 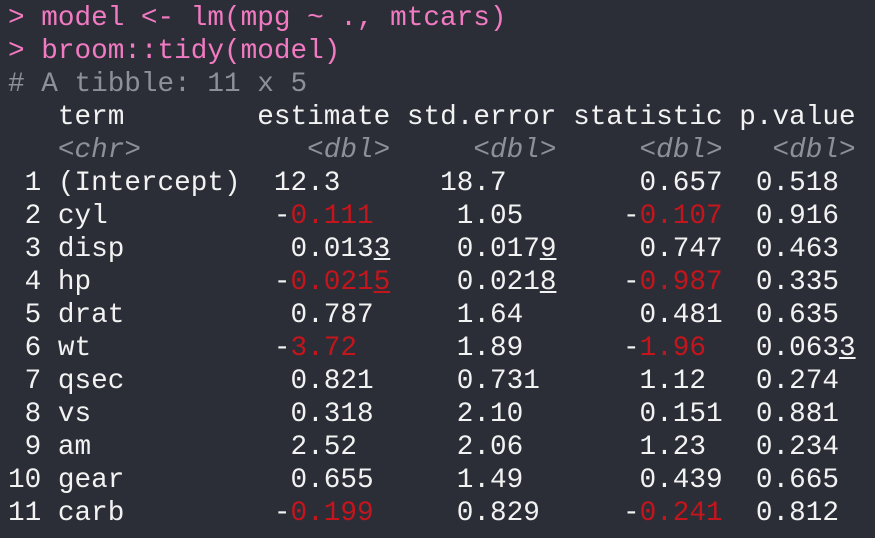 What do you see at coordinates (91, 513) in the screenshot?
I see `term-cell: carb` at bounding box center [91, 513].